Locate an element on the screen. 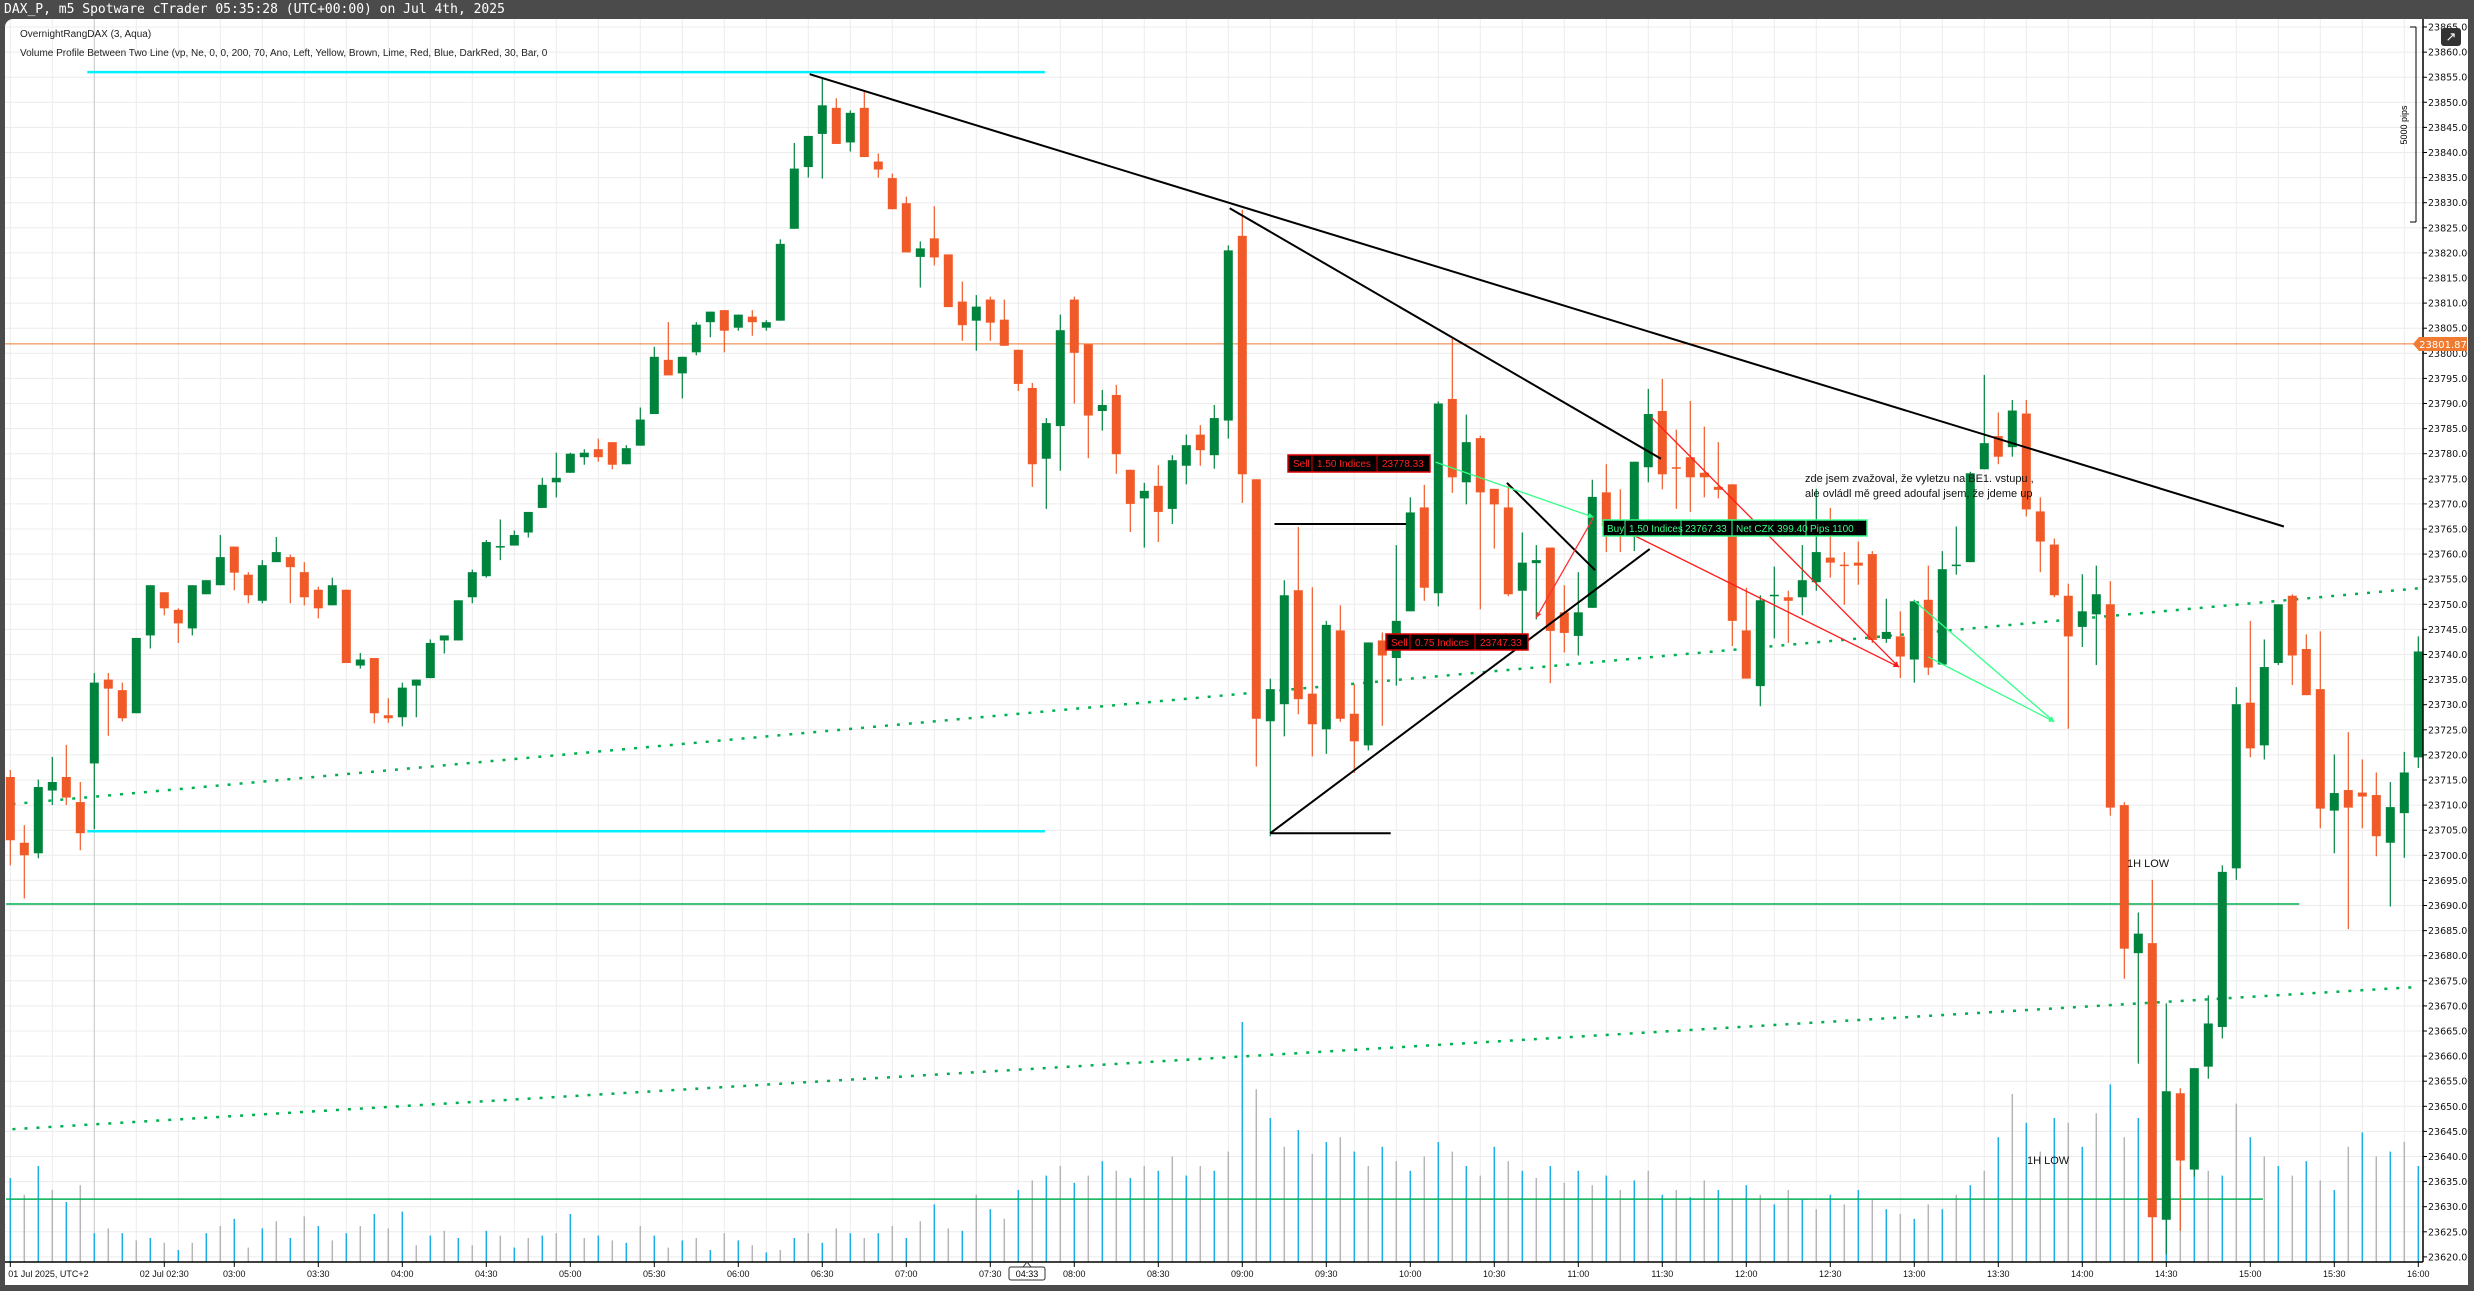  pips-measure: 5000 pips is located at coordinates (2408, 124).